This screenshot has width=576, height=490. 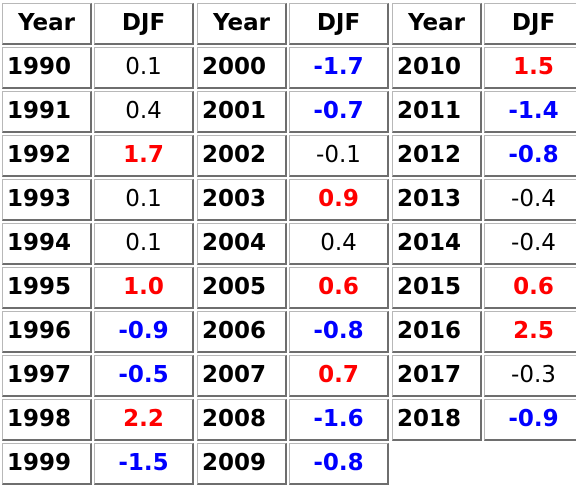 I want to click on djf-value-cell: -1.6, so click(x=339, y=420).